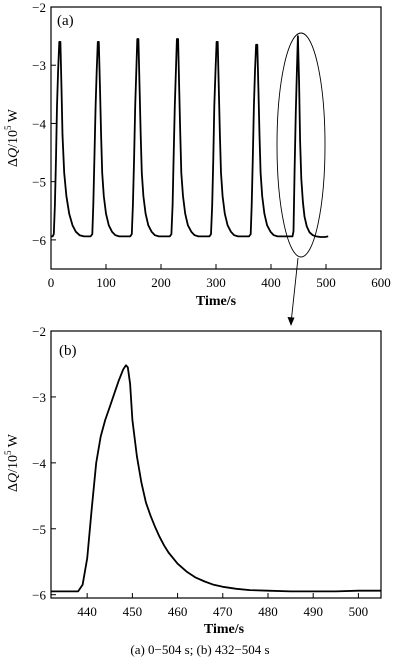 The width and height of the screenshot is (400, 664). What do you see at coordinates (8, 127) in the screenshot?
I see `panel-a-y-axis-unit-exp: 5` at bounding box center [8, 127].